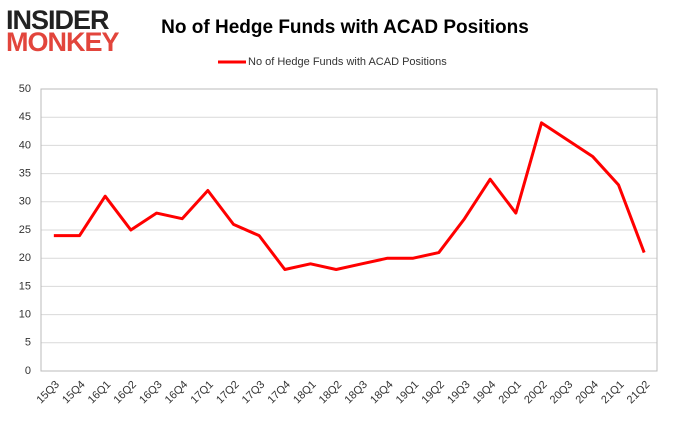 This screenshot has width=678, height=431. Describe the element at coordinates (25, 89) in the screenshot. I see `y-tick-label: 50` at that location.